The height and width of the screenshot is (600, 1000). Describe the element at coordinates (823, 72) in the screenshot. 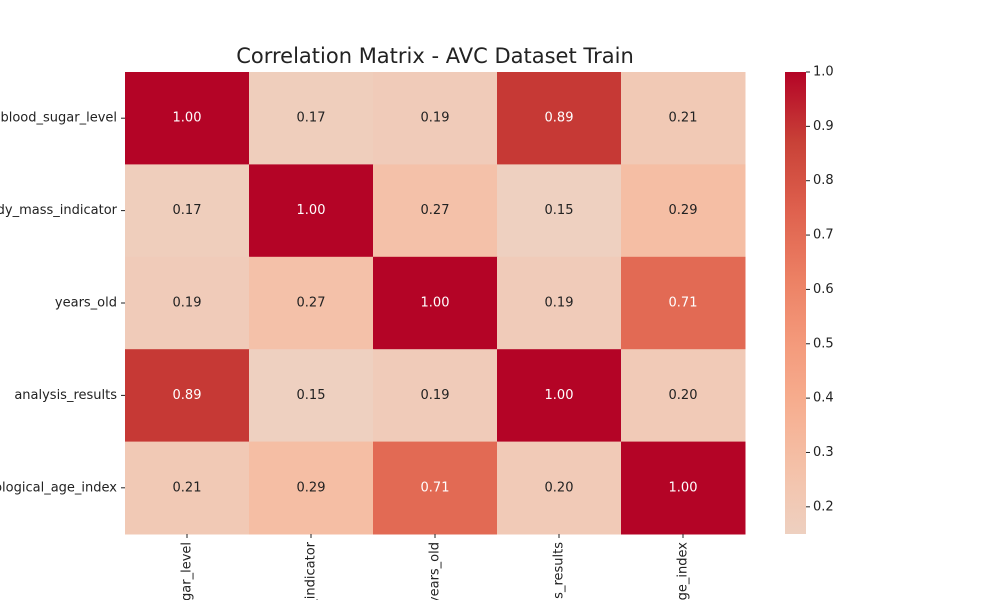

I see `colorbar-tick-label: 1.0` at that location.